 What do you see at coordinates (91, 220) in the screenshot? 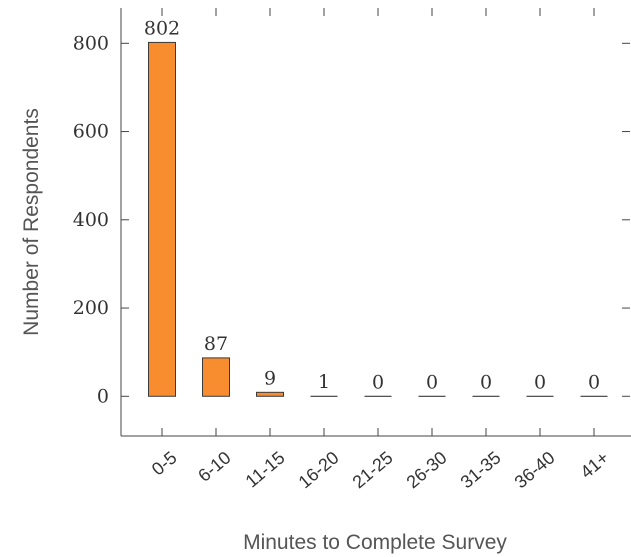
I see `y-tick-label: 400` at bounding box center [91, 220].